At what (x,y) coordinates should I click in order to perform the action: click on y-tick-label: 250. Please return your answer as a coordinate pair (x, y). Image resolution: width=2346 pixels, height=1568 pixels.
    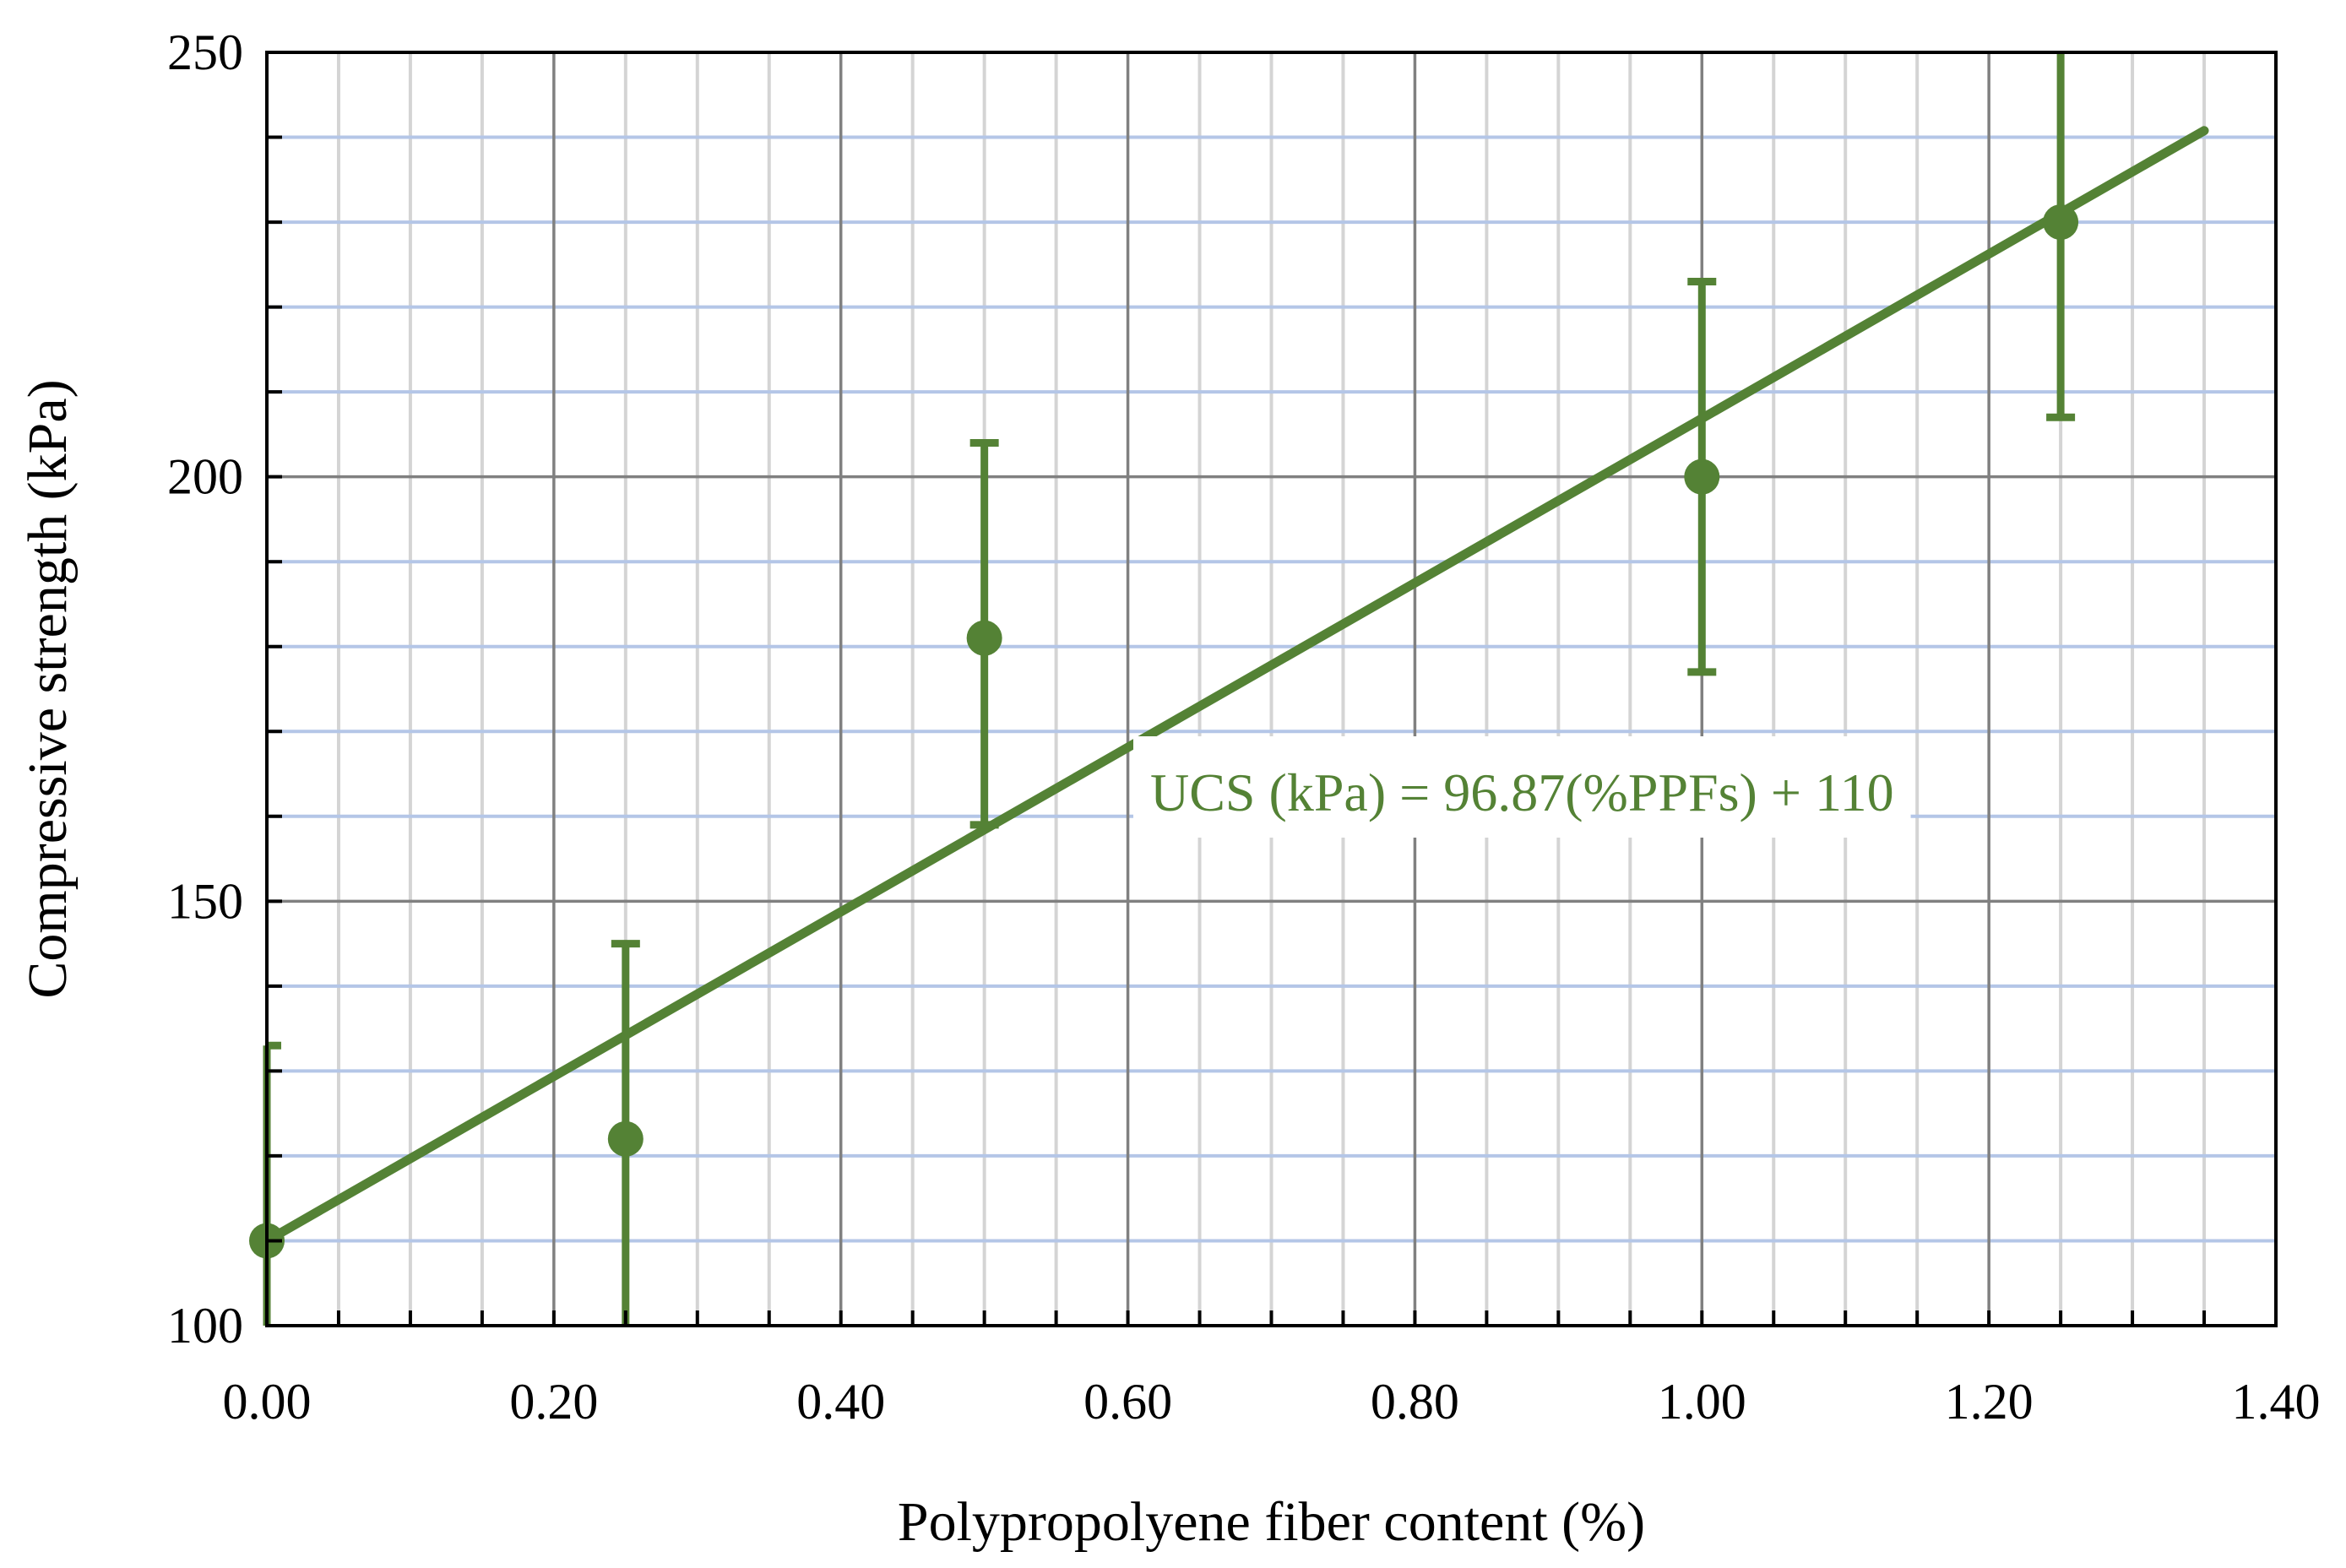
    Looking at the image, I should click on (205, 52).